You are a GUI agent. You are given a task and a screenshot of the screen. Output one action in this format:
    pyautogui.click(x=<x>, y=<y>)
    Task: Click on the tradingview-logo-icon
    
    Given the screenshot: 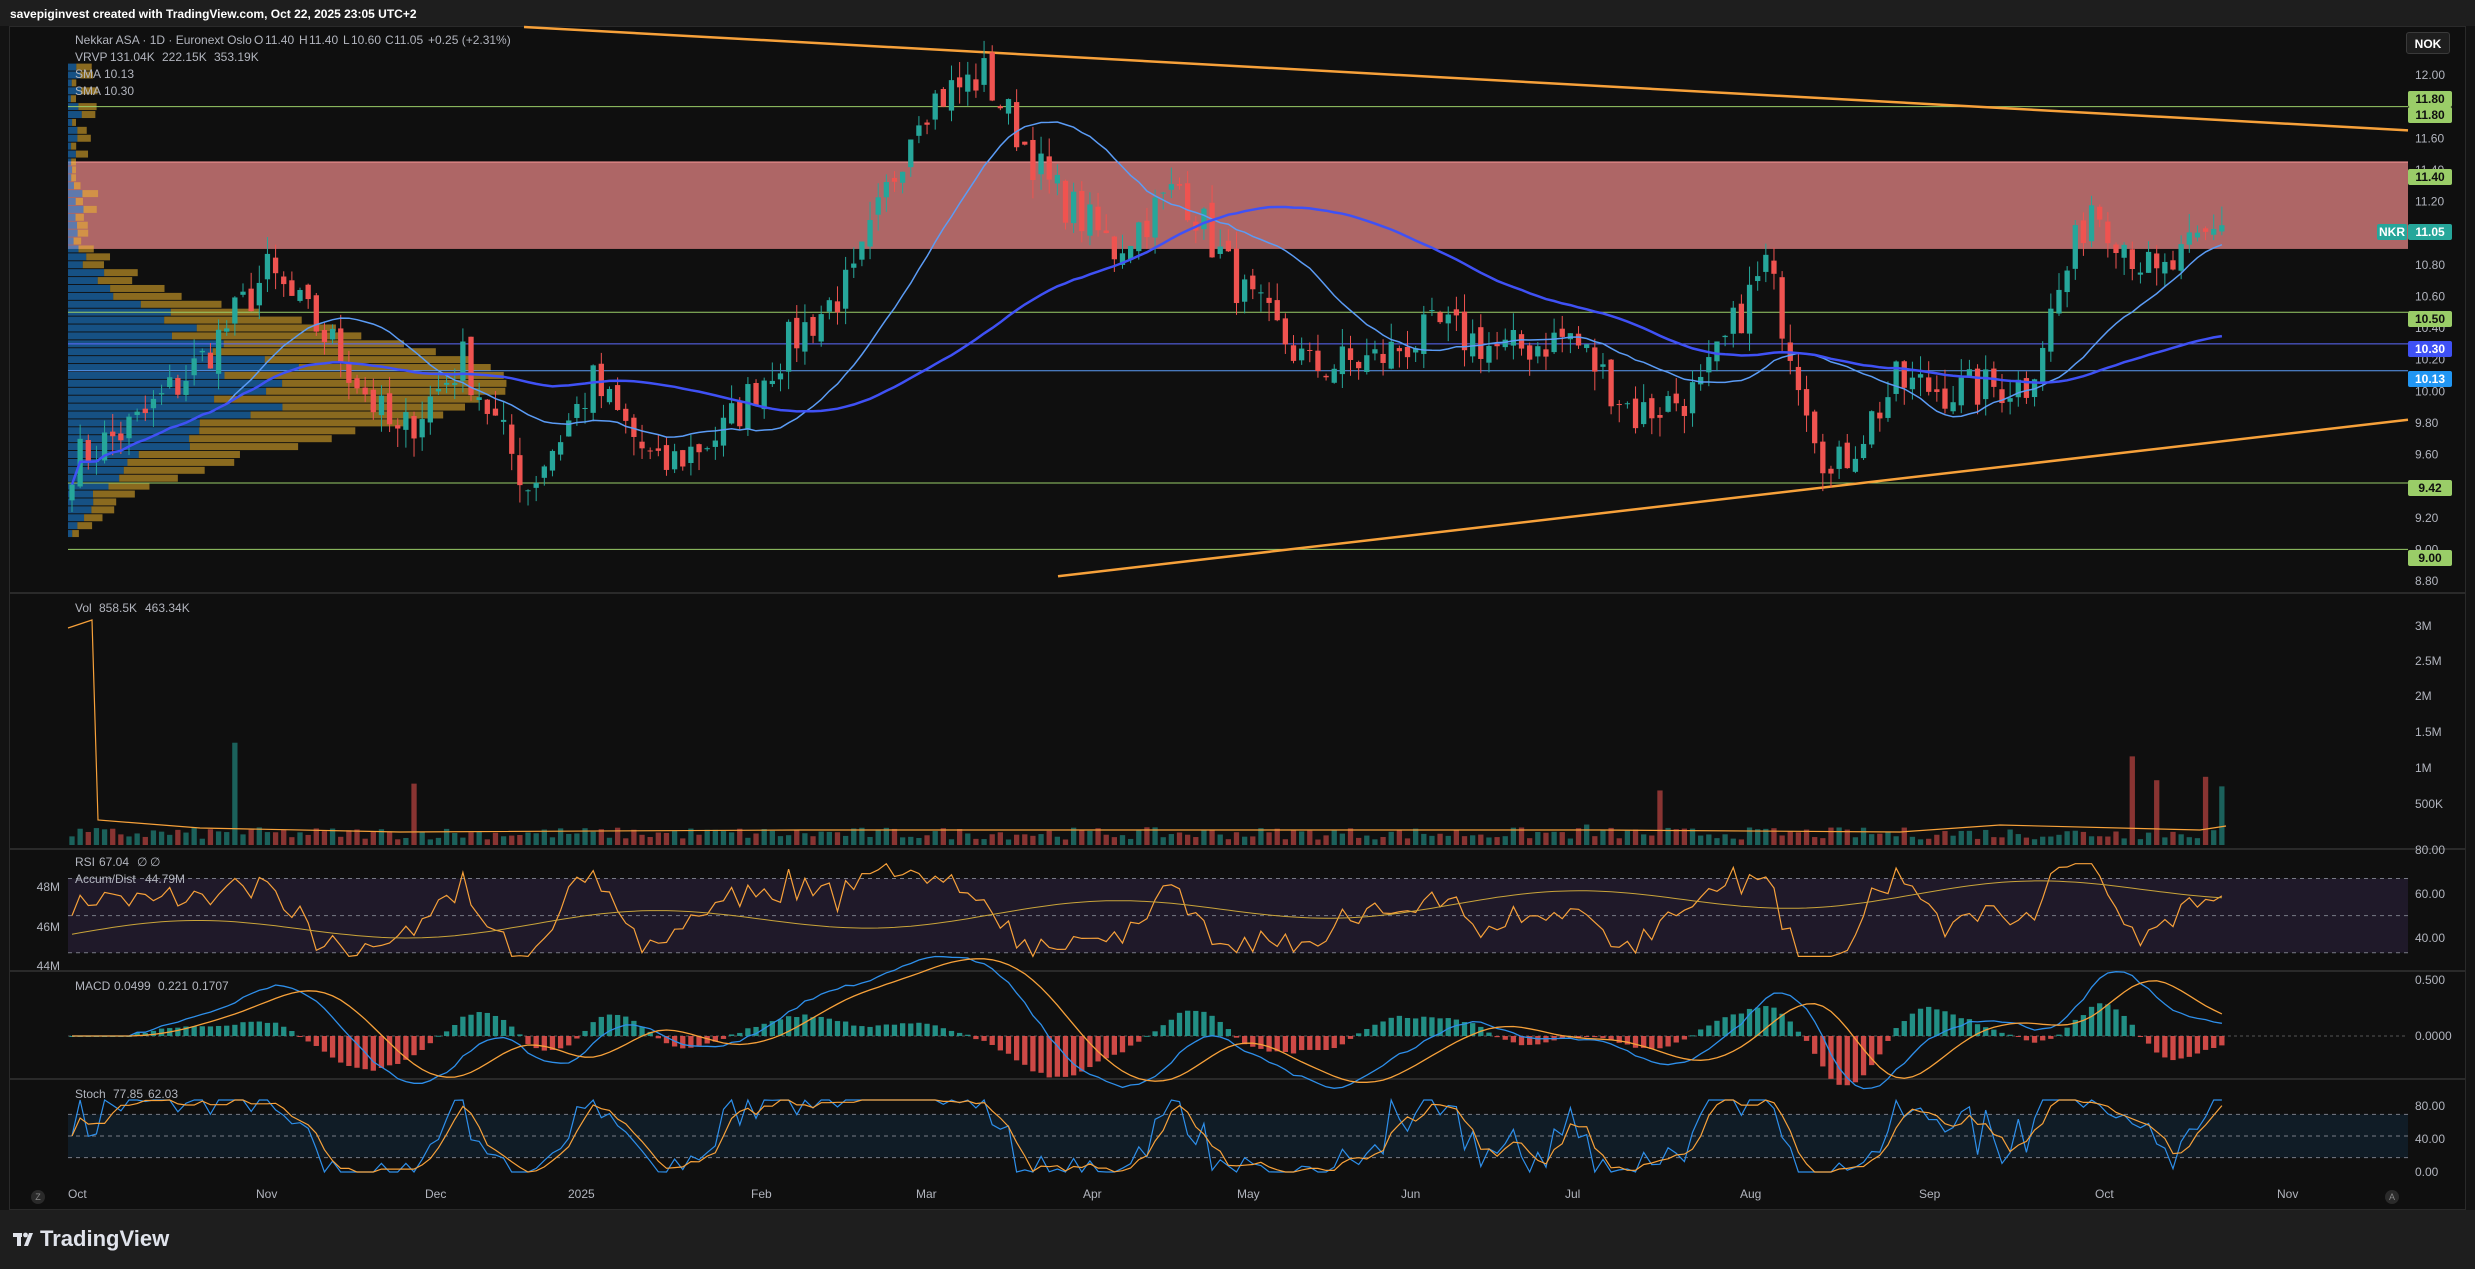 What is the action you would take?
    pyautogui.click(x=23, y=1239)
    